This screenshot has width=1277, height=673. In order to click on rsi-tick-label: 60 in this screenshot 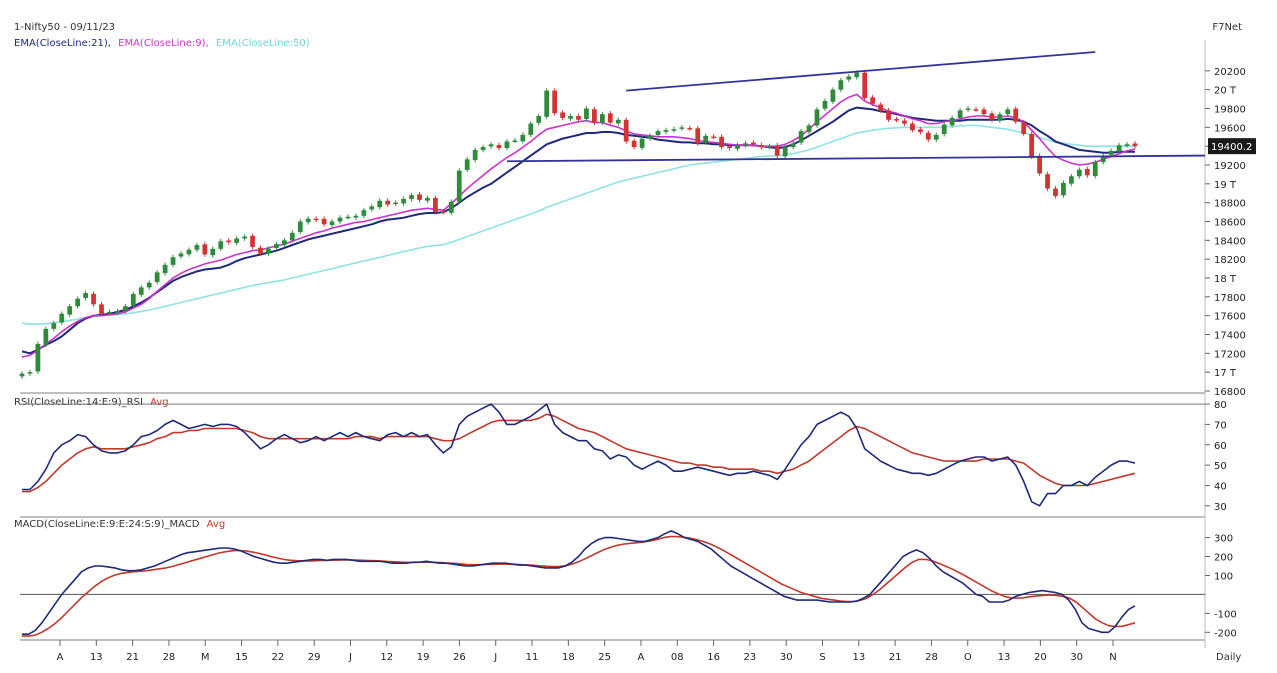, I will do `click(1220, 446)`.